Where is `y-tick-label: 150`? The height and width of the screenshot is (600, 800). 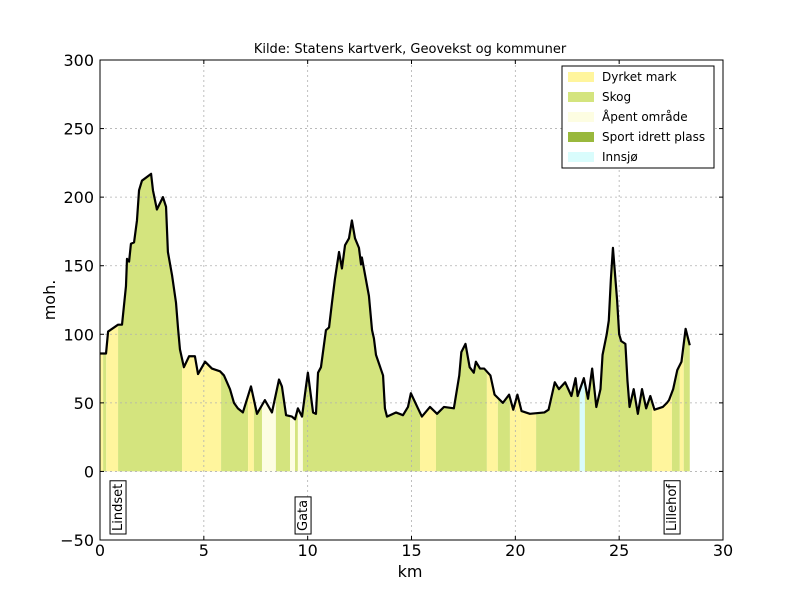
y-tick-label: 150 is located at coordinates (78, 266).